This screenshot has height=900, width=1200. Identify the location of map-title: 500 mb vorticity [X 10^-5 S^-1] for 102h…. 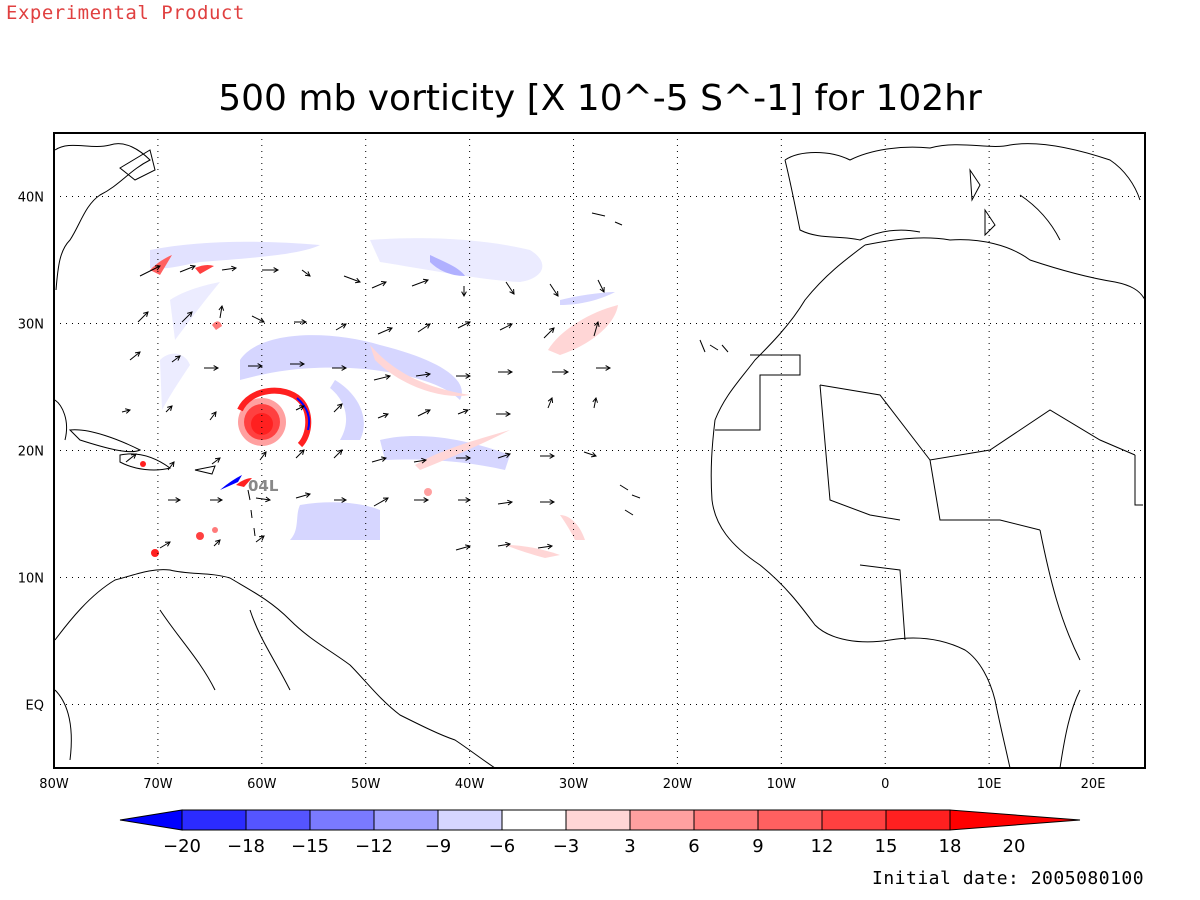
(600, 98).